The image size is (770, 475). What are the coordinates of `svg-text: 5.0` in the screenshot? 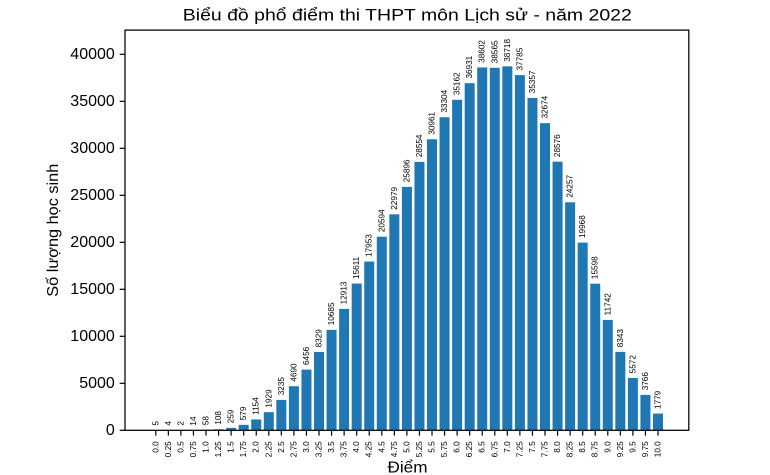 It's located at (406, 447).